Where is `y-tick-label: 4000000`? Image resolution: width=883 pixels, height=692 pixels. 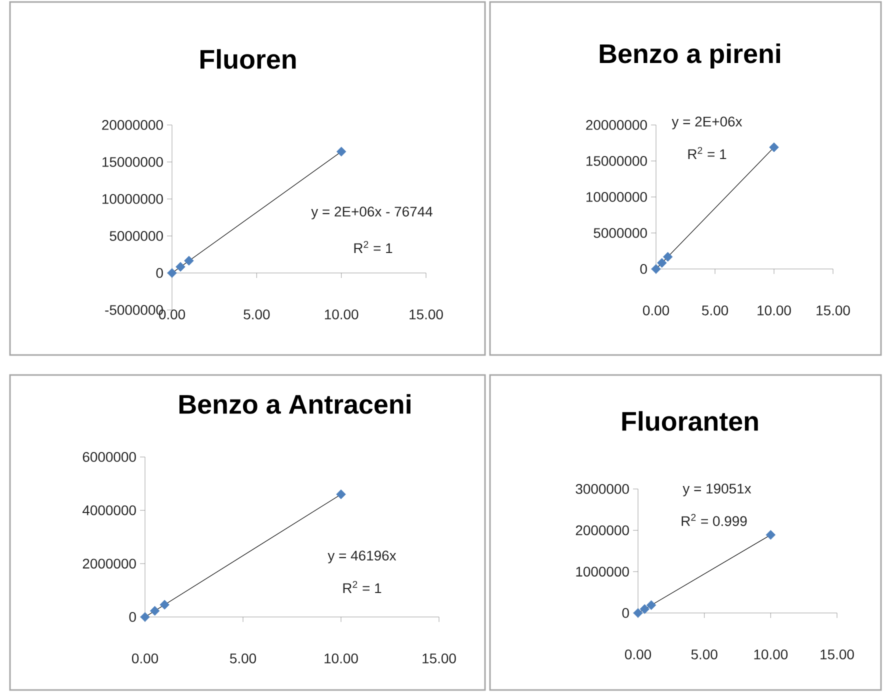
y-tick-label: 4000000 is located at coordinates (109, 510).